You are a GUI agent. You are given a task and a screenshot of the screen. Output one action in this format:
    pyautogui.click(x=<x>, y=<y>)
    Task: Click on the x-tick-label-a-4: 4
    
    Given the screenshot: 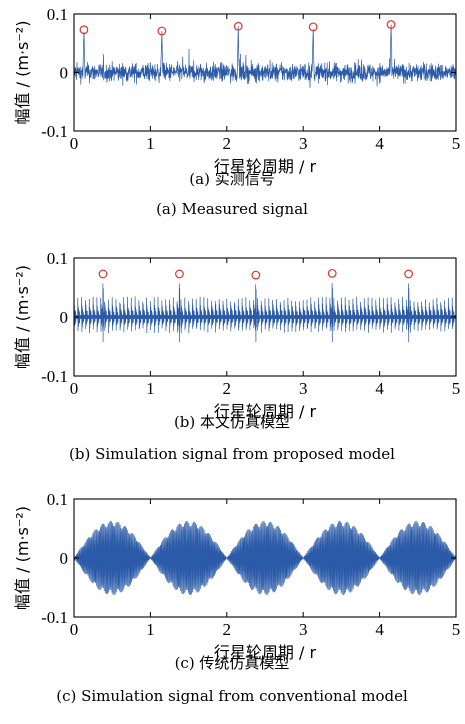 What is the action you would take?
    pyautogui.click(x=379, y=143)
    